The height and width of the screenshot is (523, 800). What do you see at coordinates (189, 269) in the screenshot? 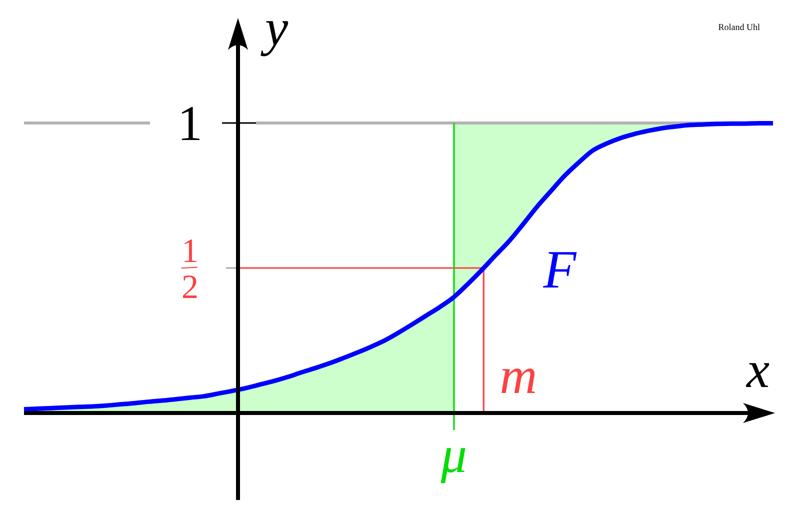
I see `ref-line-label: 1/2` at bounding box center [189, 269].